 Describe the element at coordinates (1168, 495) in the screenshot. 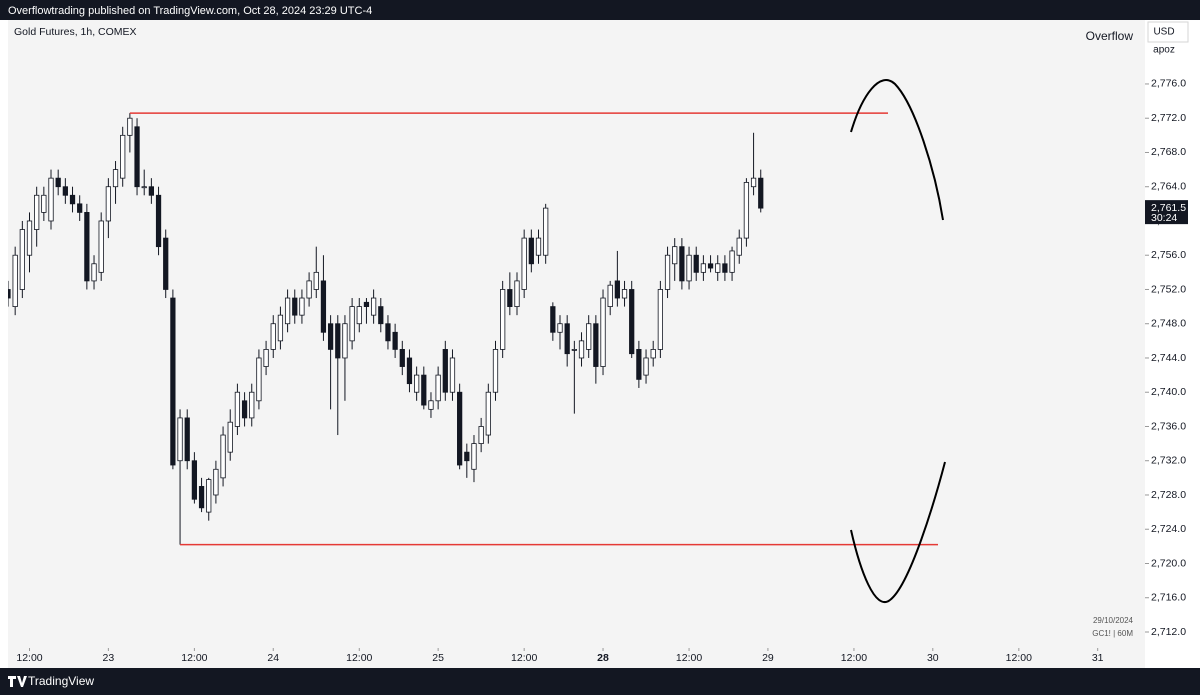

I see `y-tick-label: 2,728.0` at that location.